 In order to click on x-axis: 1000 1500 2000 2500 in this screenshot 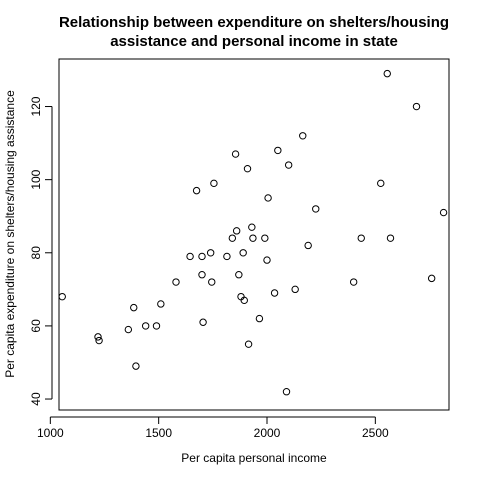, I will do `click(213, 428)`.